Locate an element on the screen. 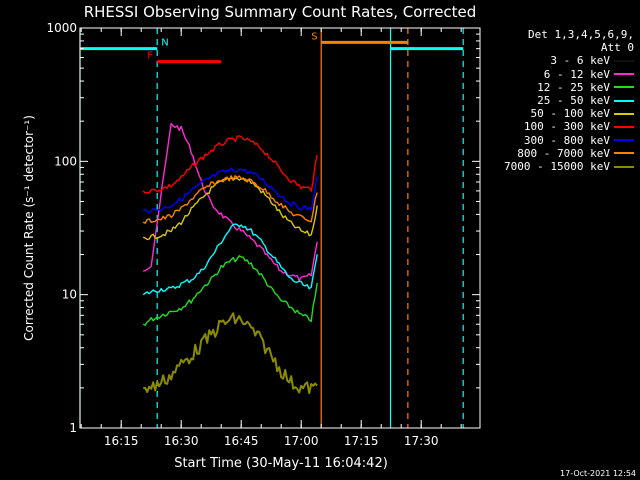  legend-label: 6 - 12 keV is located at coordinates (576, 74).